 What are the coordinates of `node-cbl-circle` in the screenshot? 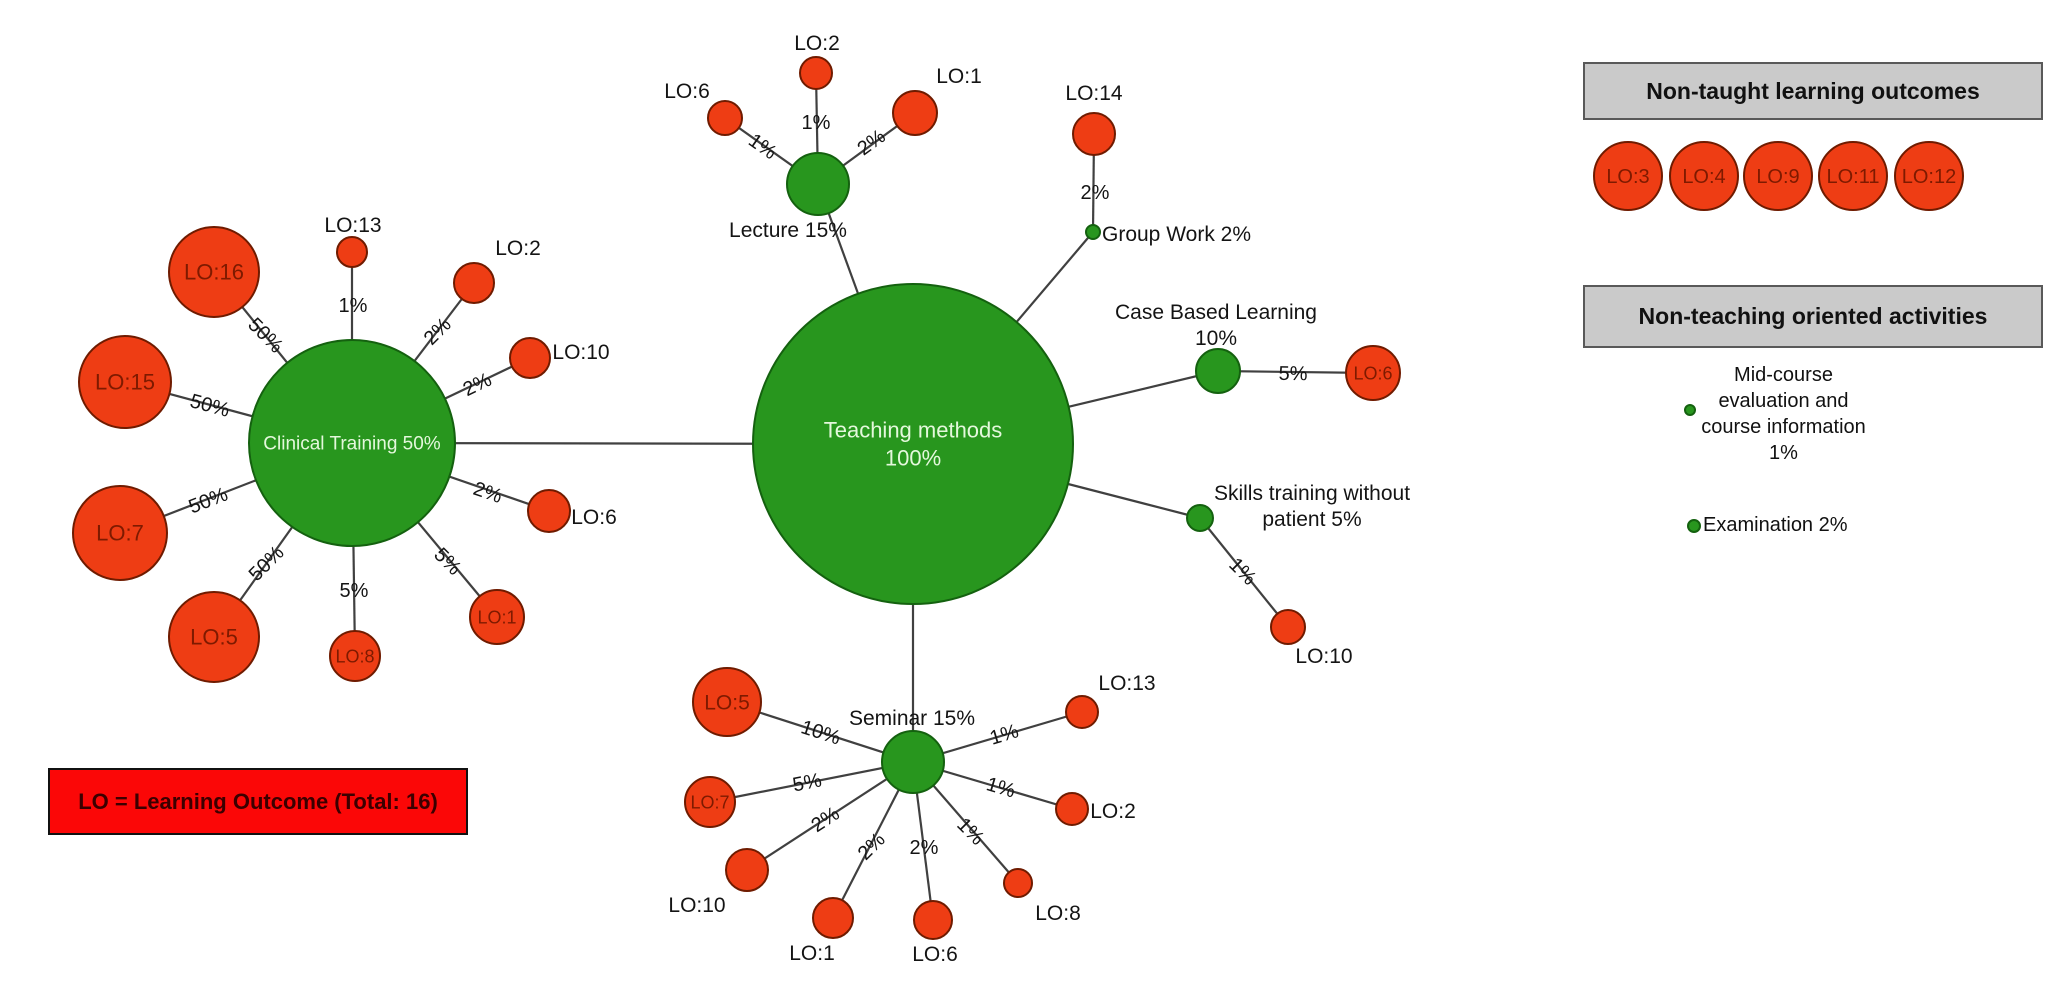 It's located at (1218, 371).